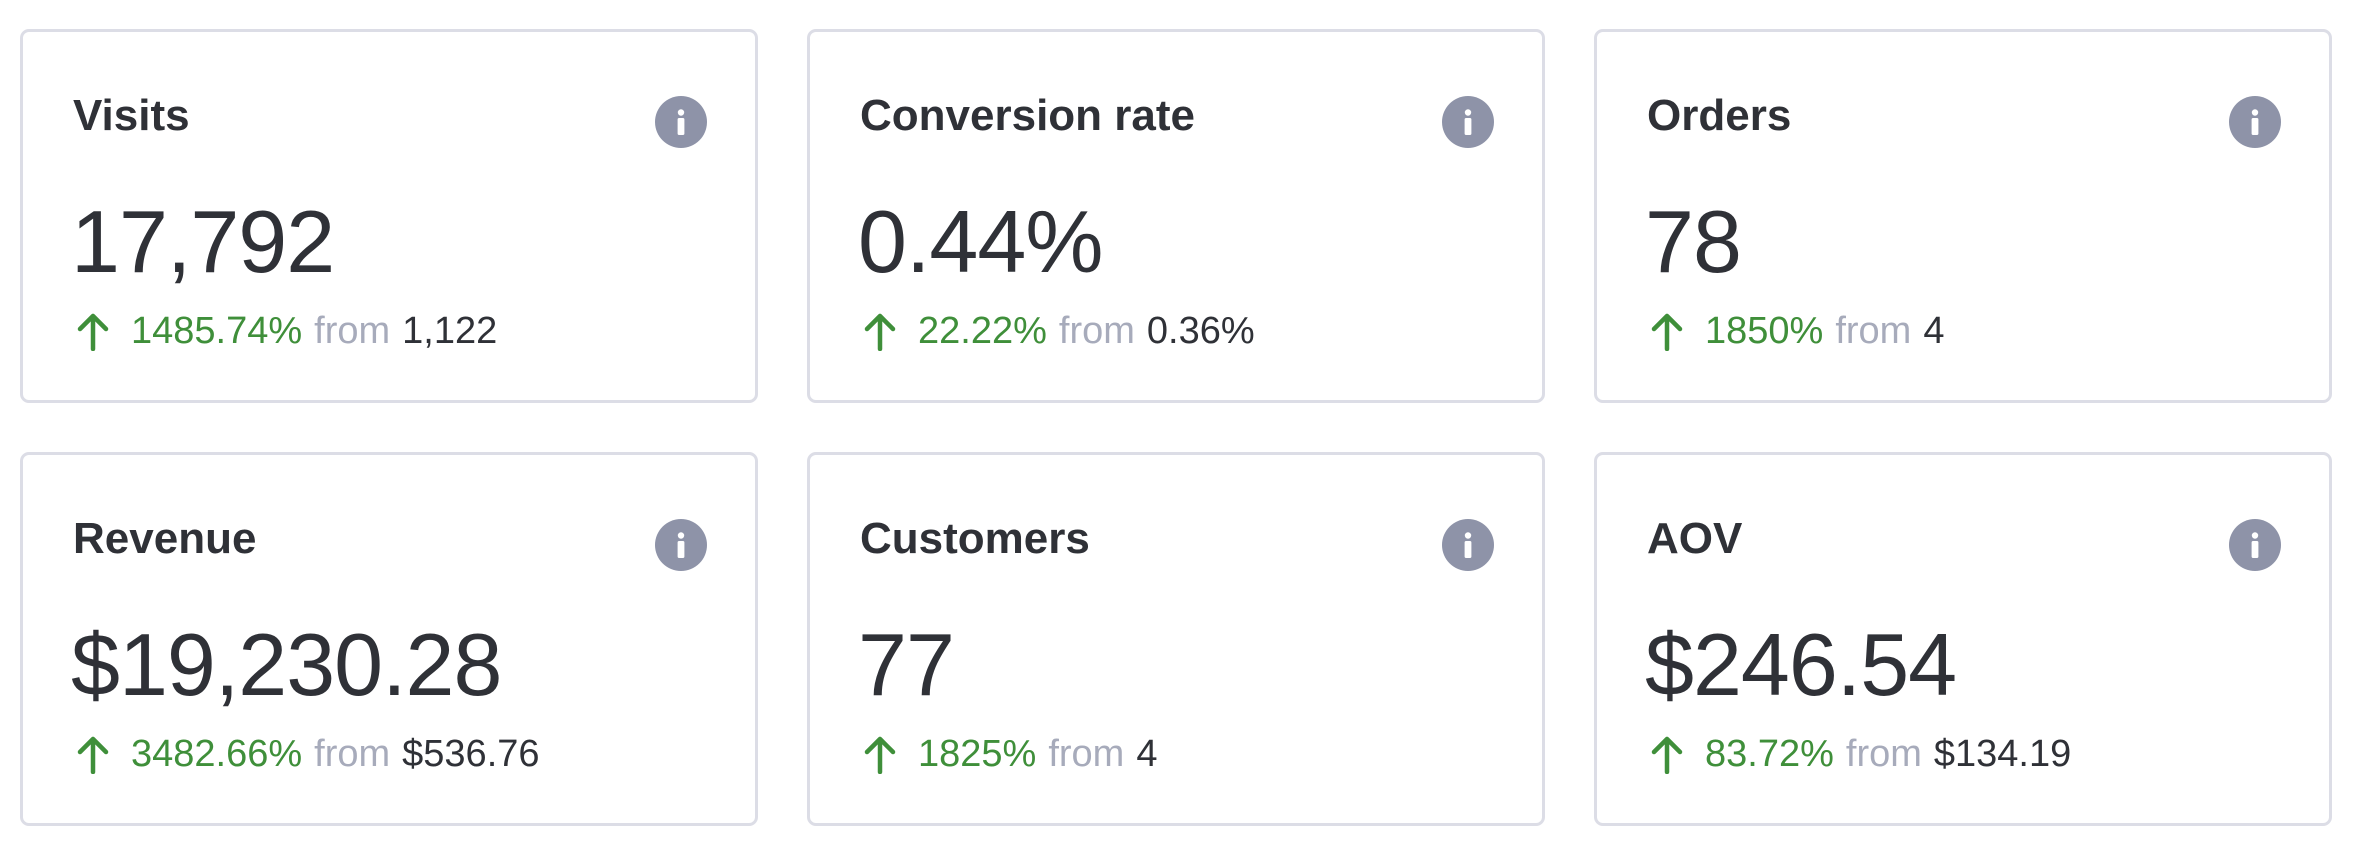 This screenshot has width=2358, height=854. I want to click on metric-card-conversion-rate: Conversion rate 0.44% 22.22% from 0.36%, so click(1176, 216).